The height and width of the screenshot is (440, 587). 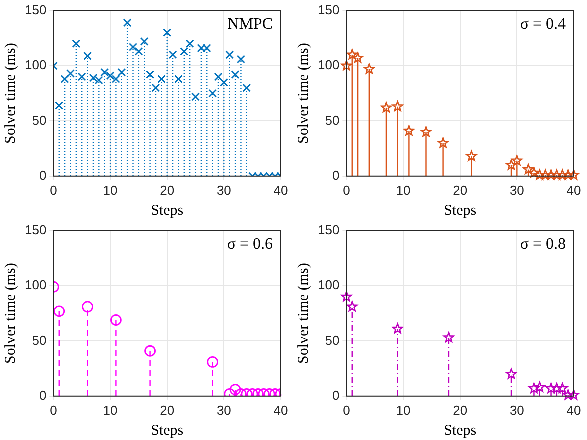 I want to click on annotation: NMPC, so click(x=250, y=25).